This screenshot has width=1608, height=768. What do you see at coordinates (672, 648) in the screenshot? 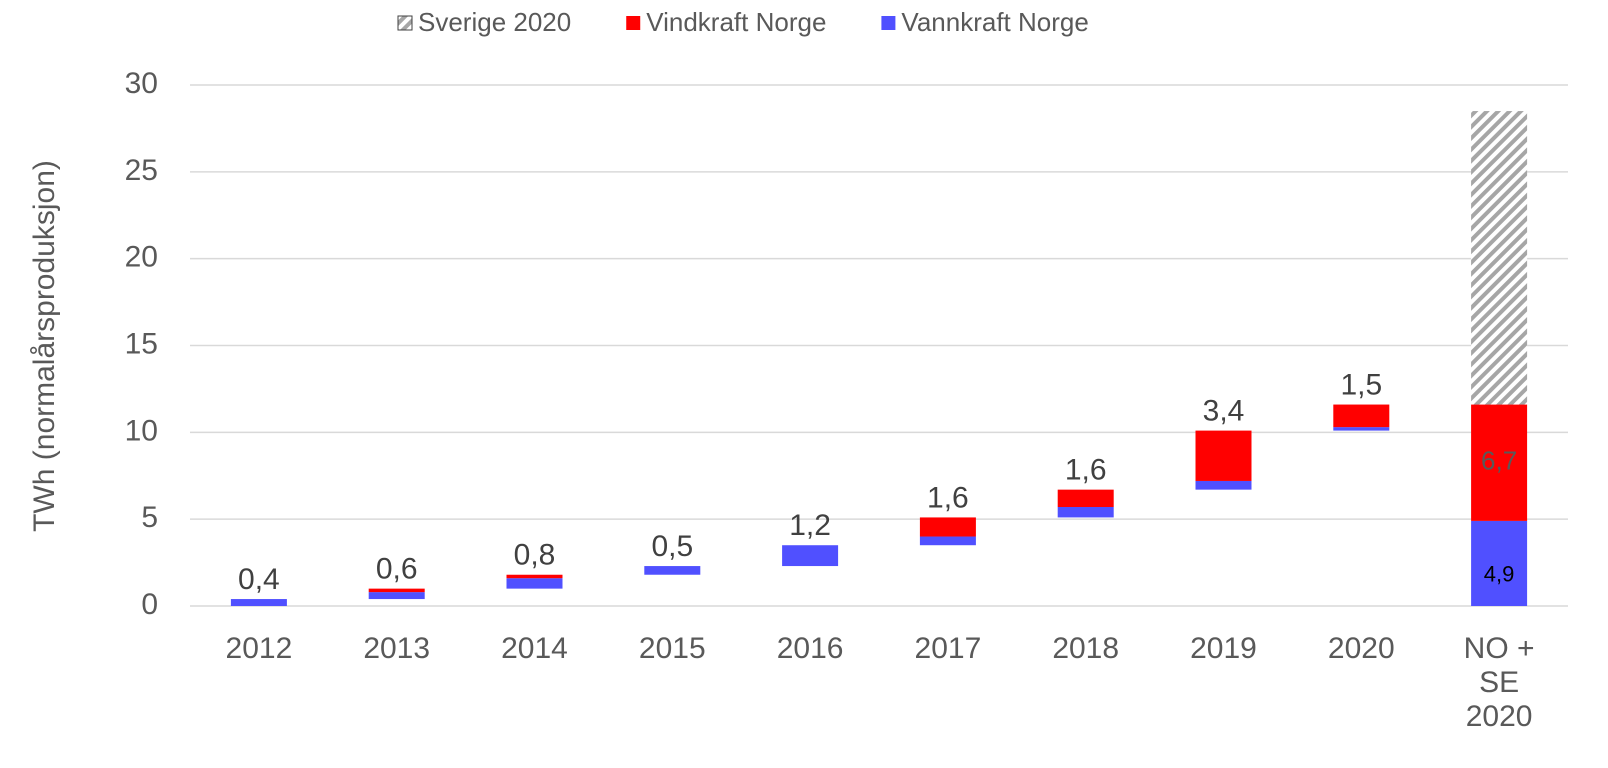
I see `x-tick-label: 2015` at bounding box center [672, 648].